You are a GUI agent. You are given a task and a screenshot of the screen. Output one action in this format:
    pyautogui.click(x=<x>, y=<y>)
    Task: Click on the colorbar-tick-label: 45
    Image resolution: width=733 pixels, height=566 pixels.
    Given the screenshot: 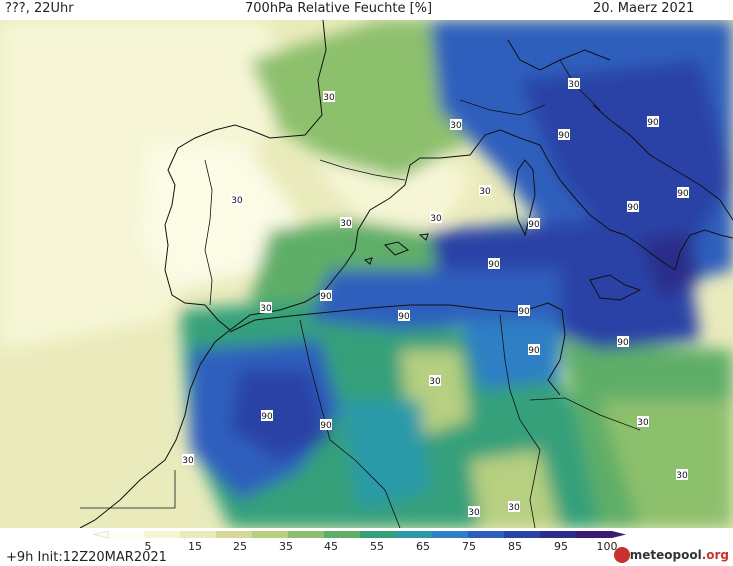 What is the action you would take?
    pyautogui.click(x=331, y=546)
    